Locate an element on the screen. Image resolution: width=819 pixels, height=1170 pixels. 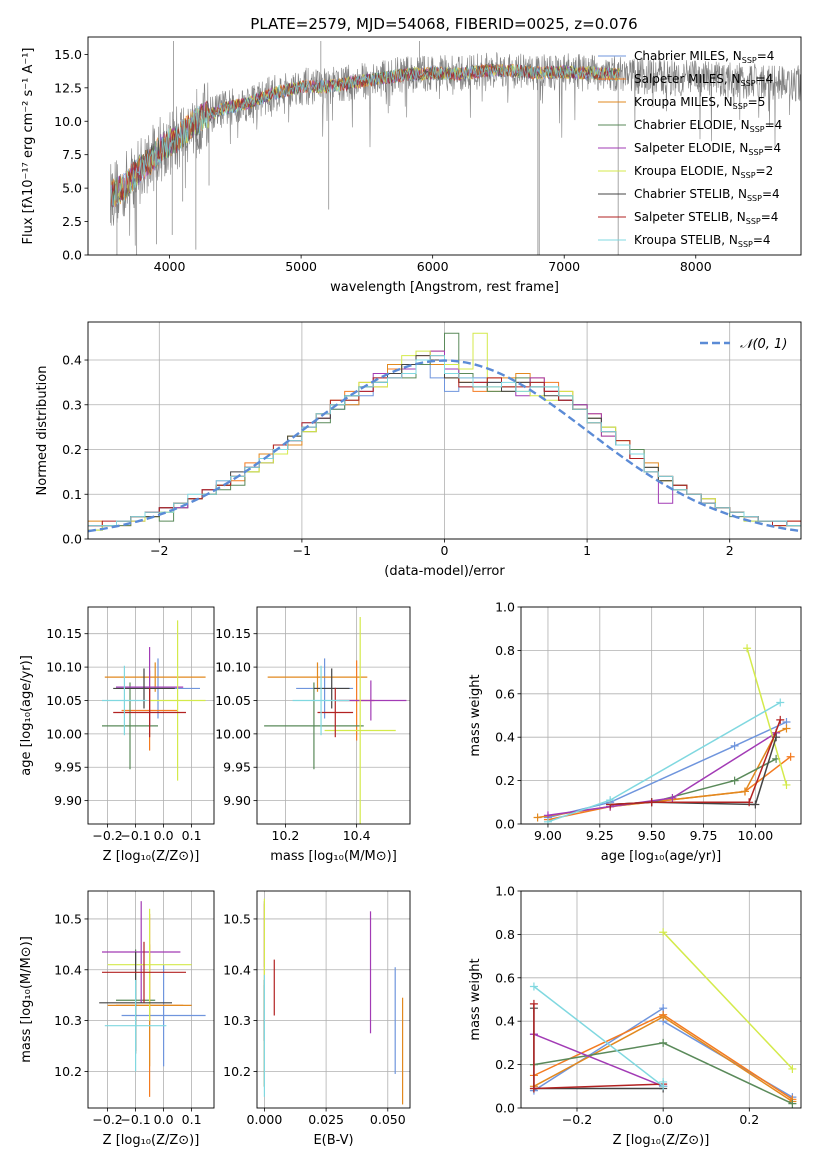
x-tick-label: 9.50 is located at coordinates (652, 835).